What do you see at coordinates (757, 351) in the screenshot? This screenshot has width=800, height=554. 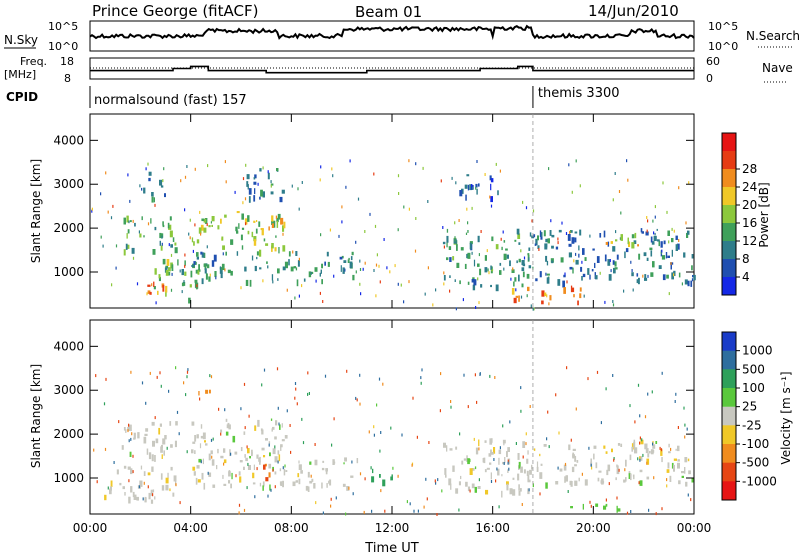 I see `colorbar-tick-label: 1000` at bounding box center [757, 351].